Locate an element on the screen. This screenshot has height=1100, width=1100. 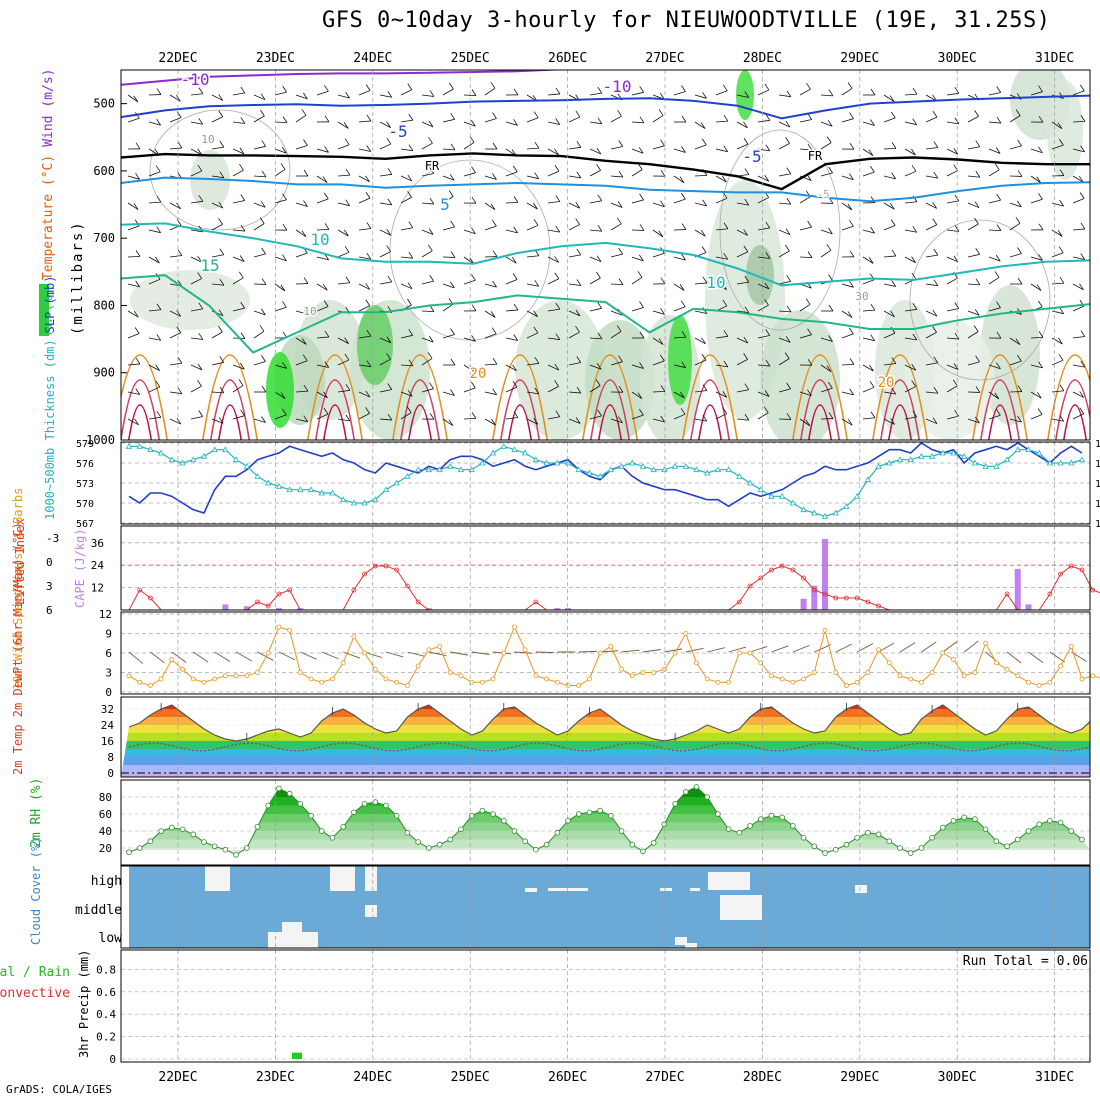
cape-tick-label: 36 is located at coordinates (97, 543).